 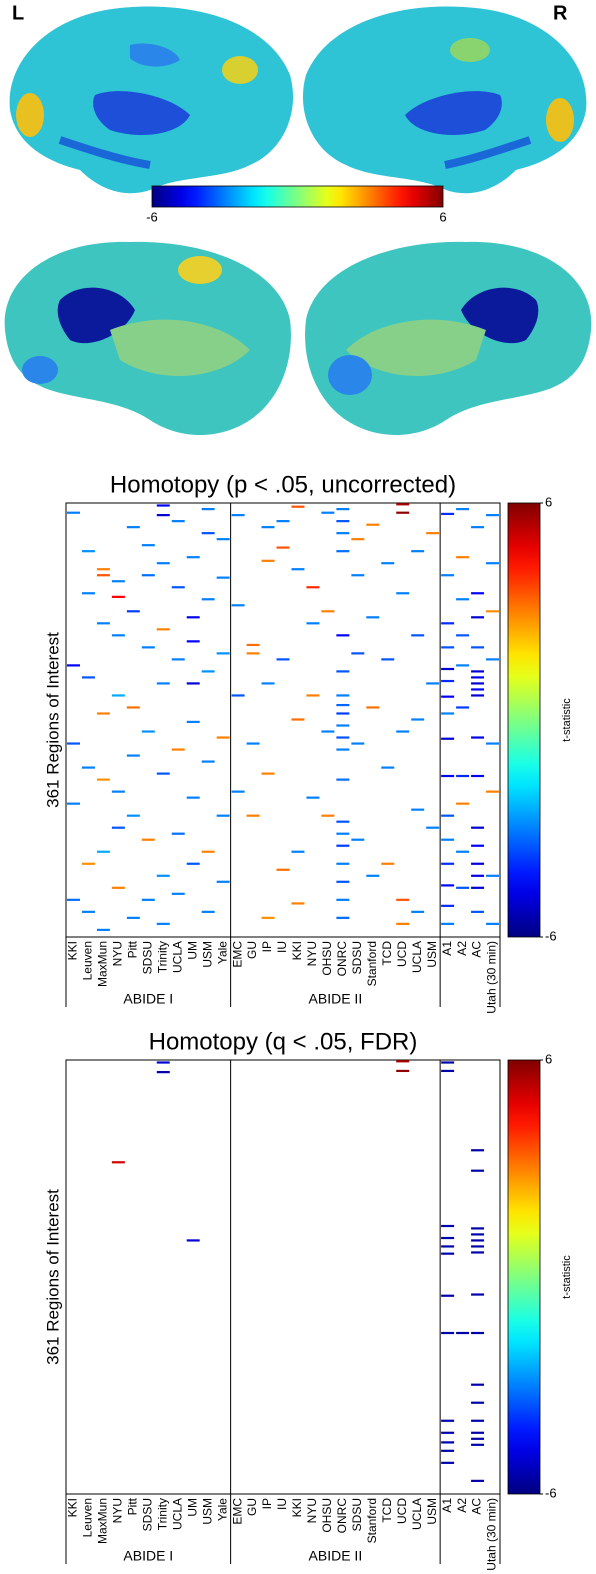 I want to click on chart-title: Homotopy (p < .05, uncorrected), so click(x=283, y=484).